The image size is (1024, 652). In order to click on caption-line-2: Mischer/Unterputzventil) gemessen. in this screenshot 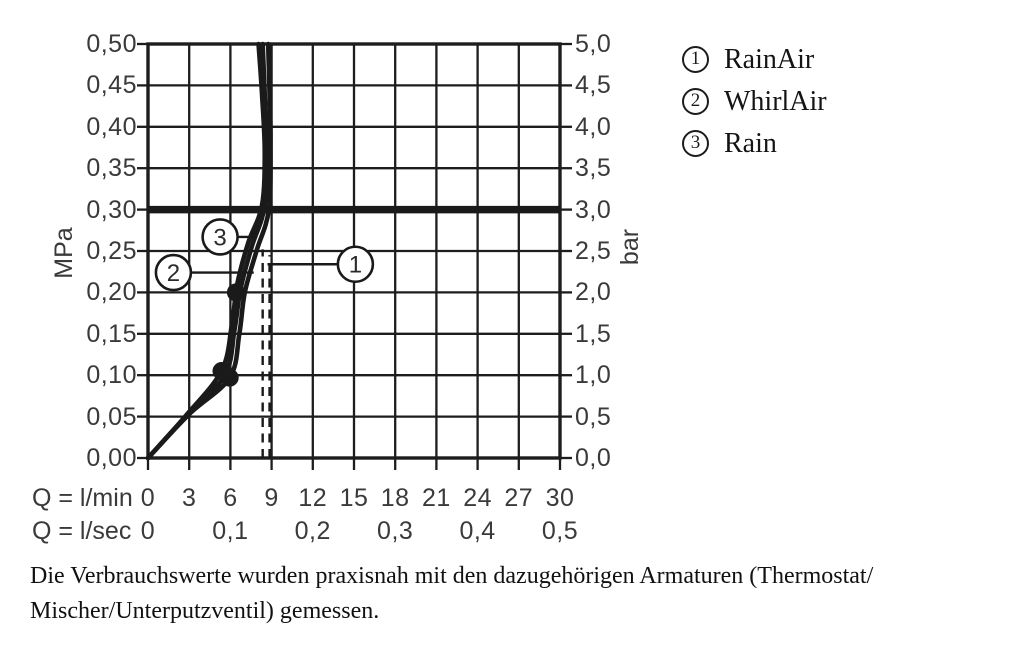, I will do `click(205, 611)`.